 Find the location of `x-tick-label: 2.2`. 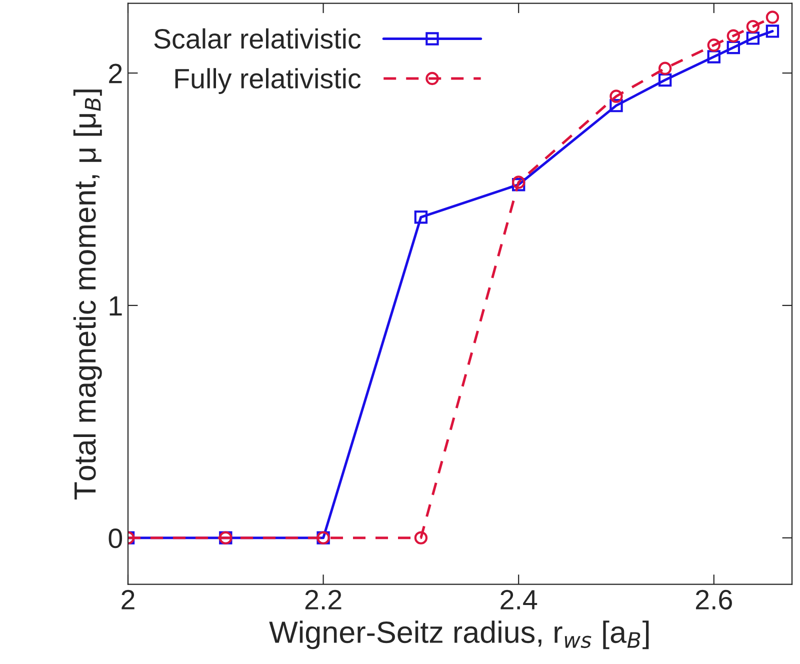

x-tick-label: 2.2 is located at coordinates (323, 600).